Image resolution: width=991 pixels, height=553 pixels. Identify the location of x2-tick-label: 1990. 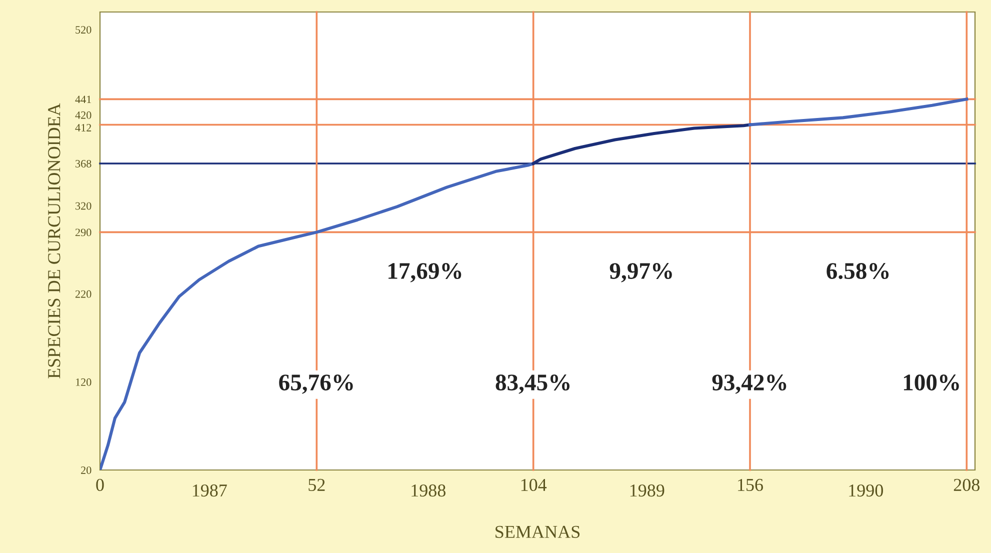
(866, 490).